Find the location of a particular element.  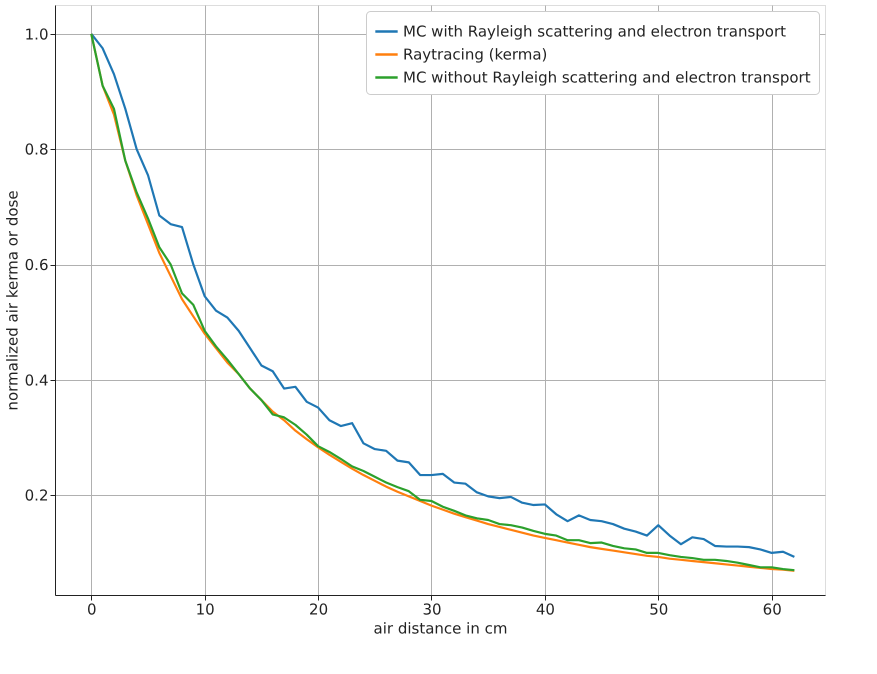

y-tick-label: 0.8 is located at coordinates (36, 149).